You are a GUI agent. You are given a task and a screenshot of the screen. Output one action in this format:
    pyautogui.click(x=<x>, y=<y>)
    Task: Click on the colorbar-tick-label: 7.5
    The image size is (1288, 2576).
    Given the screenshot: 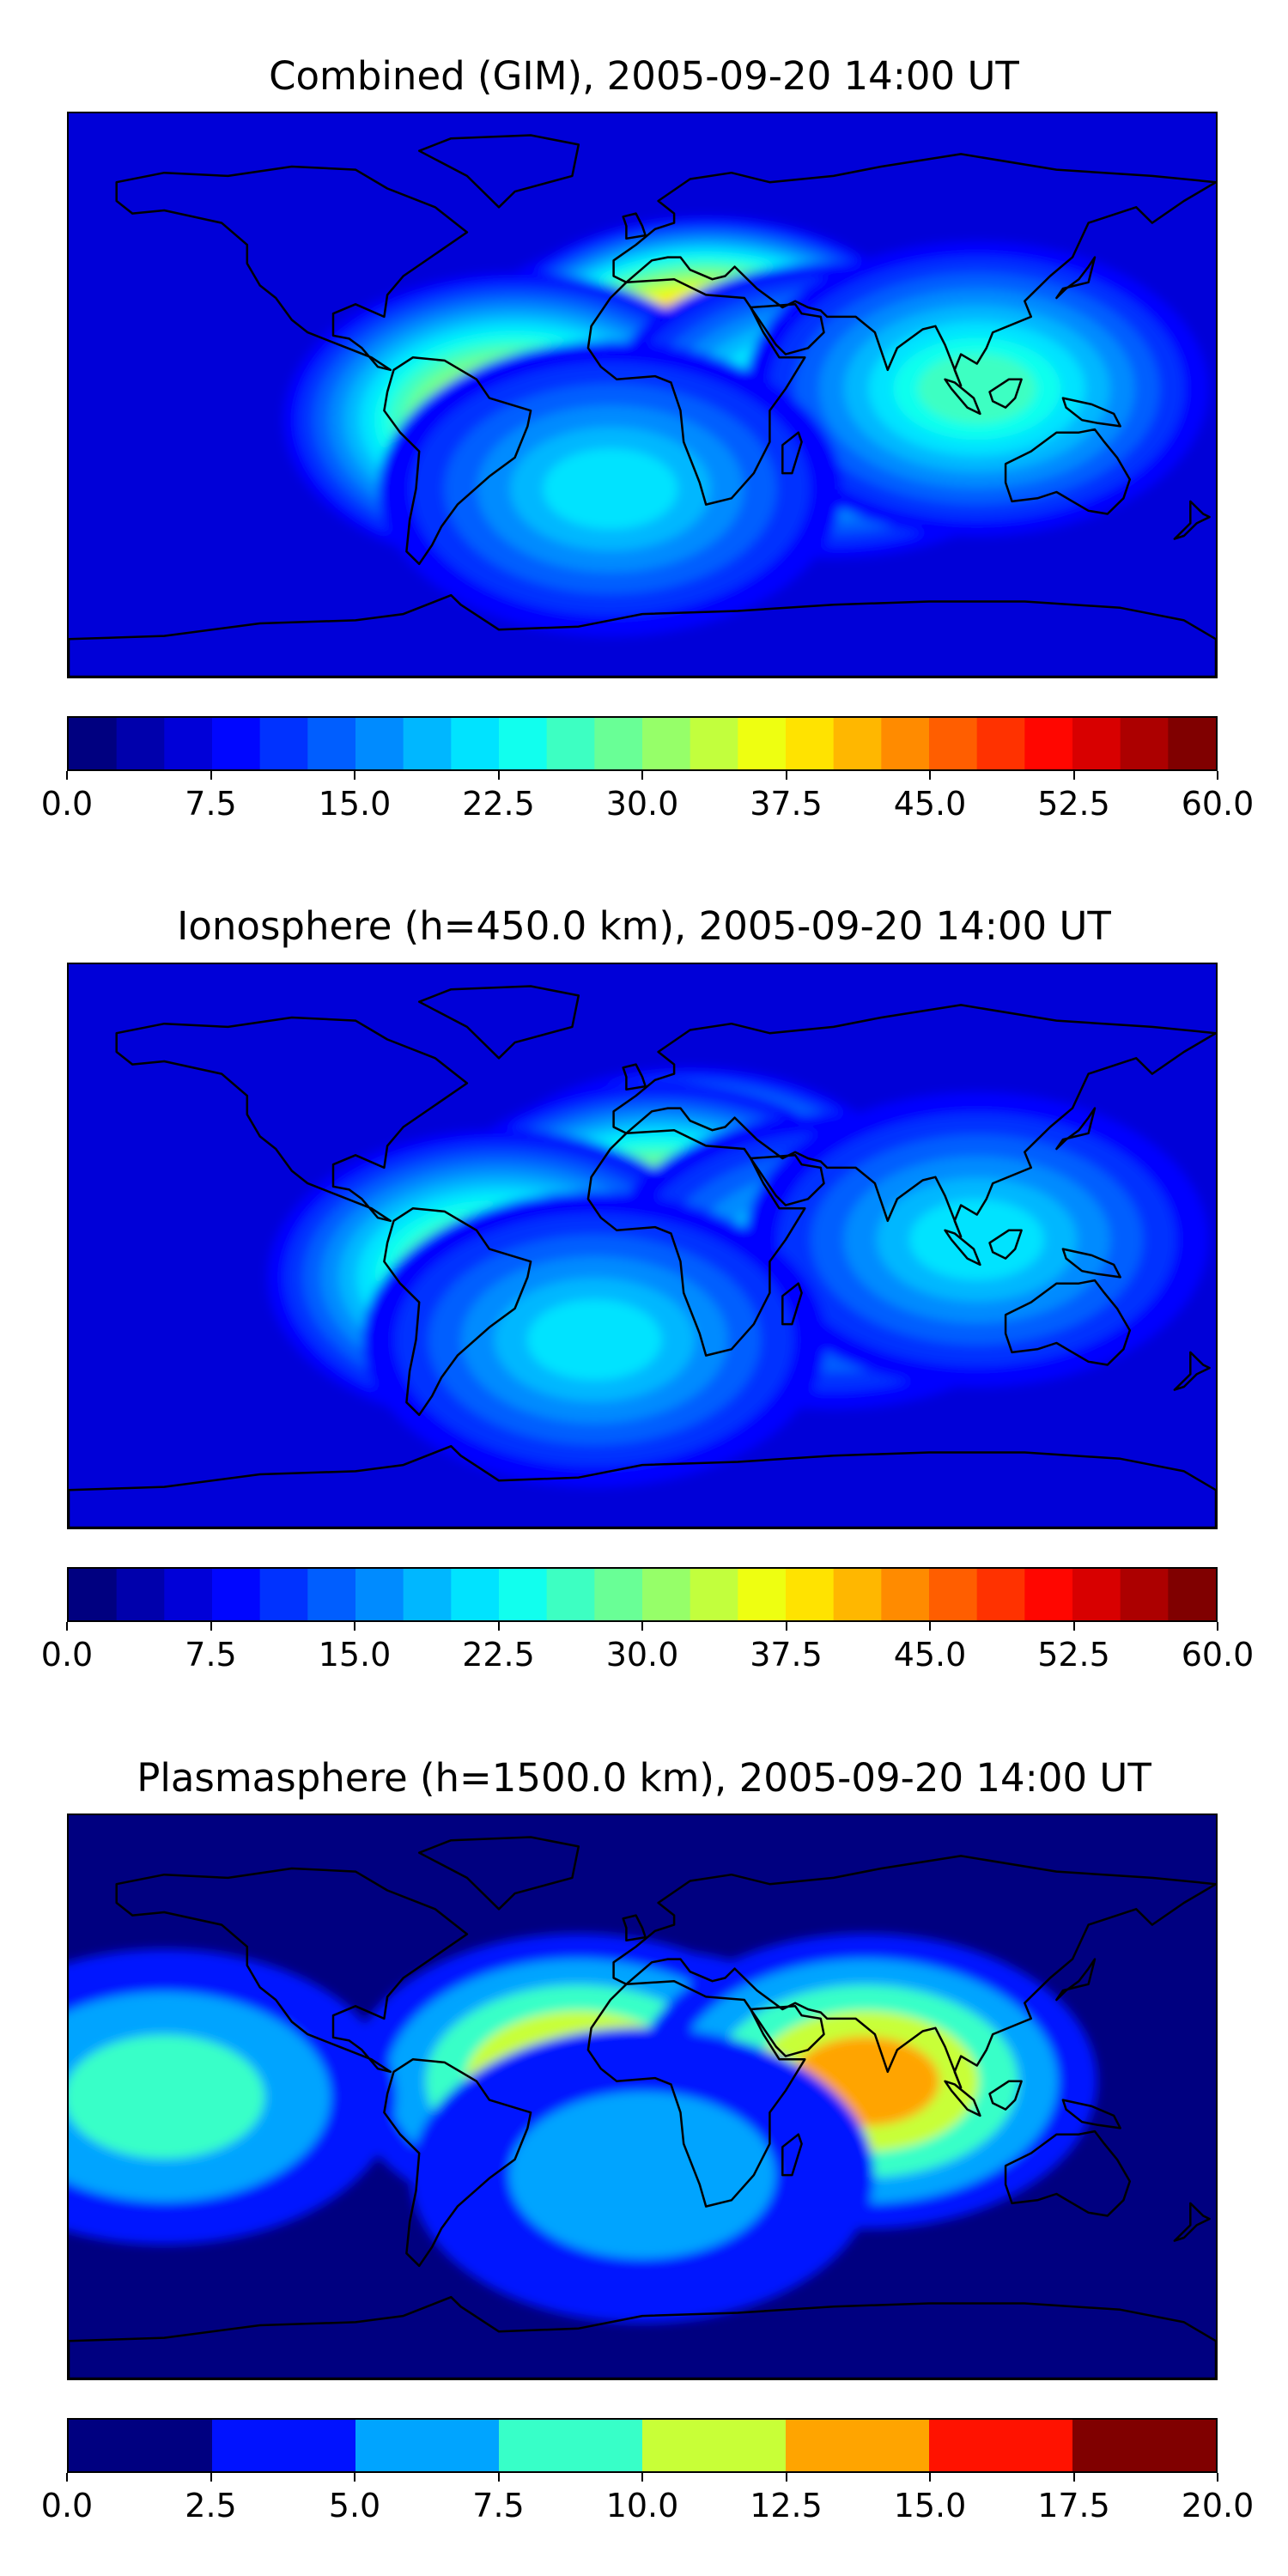 What is the action you would take?
    pyautogui.click(x=211, y=804)
    